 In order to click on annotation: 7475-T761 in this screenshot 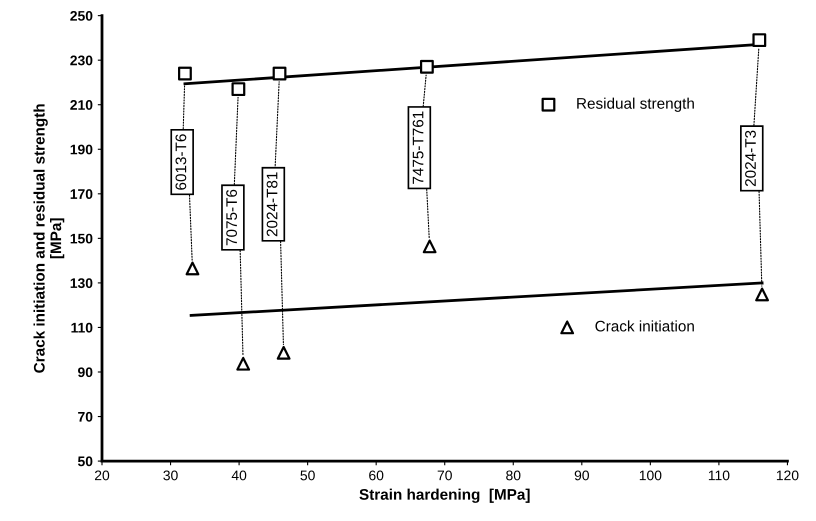, I will do `click(418, 148)`.